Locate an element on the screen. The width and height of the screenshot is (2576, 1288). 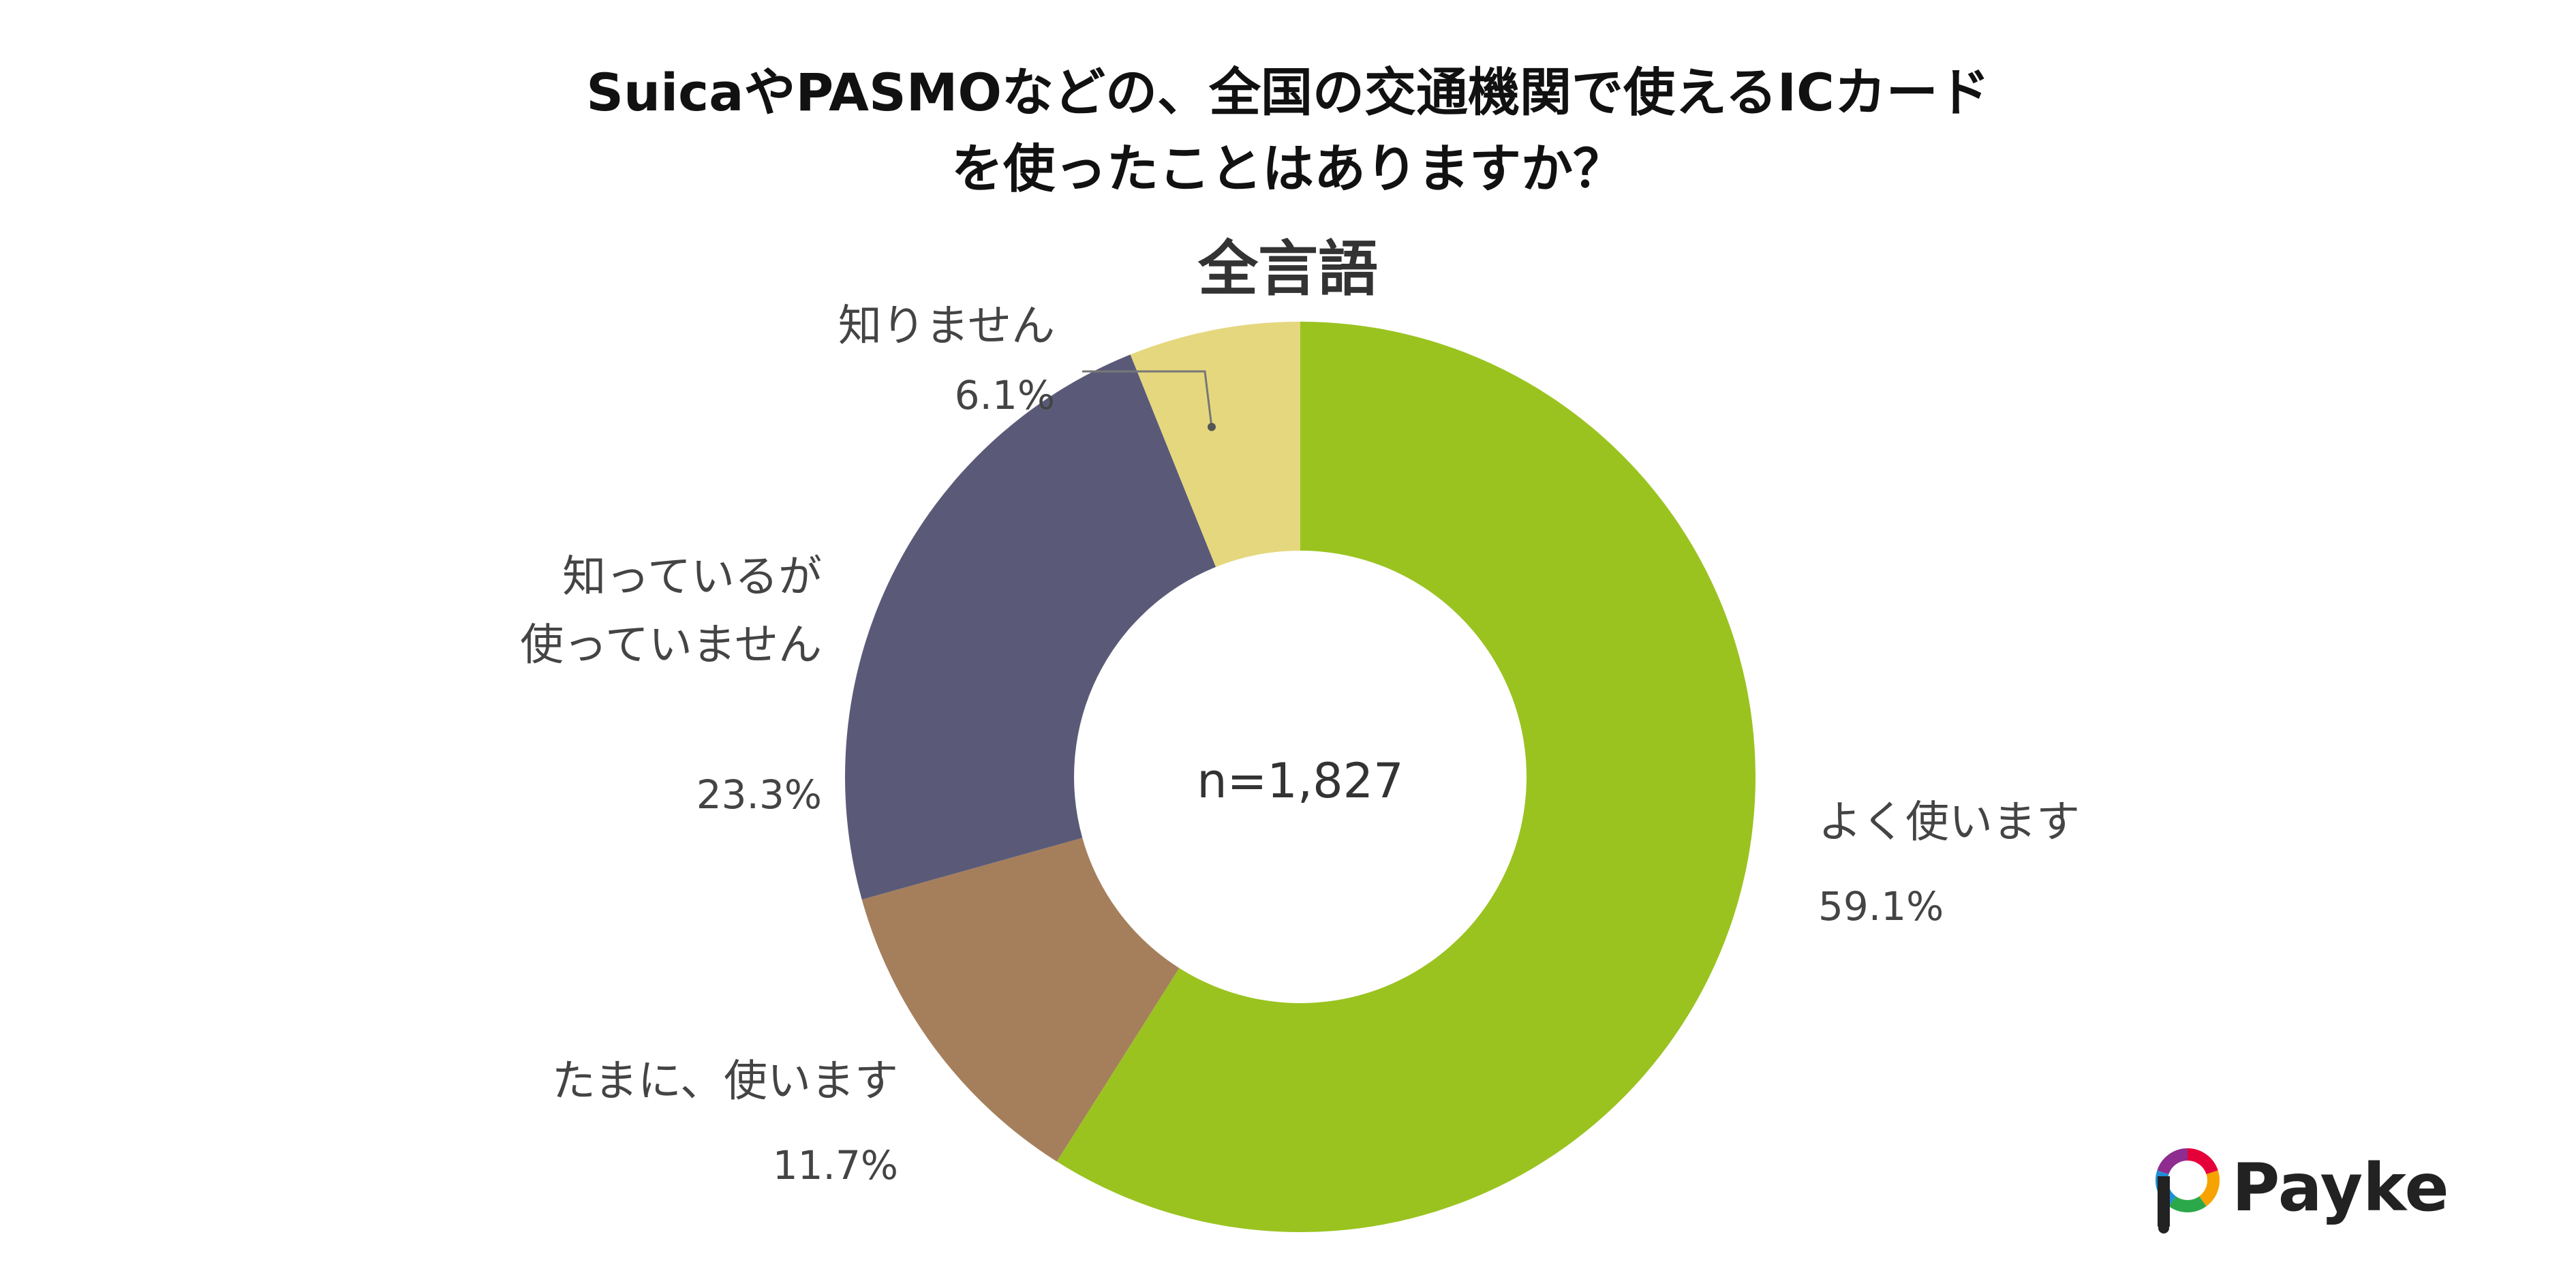
chart-subtitle: 全言語 is located at coordinates (1287, 269).